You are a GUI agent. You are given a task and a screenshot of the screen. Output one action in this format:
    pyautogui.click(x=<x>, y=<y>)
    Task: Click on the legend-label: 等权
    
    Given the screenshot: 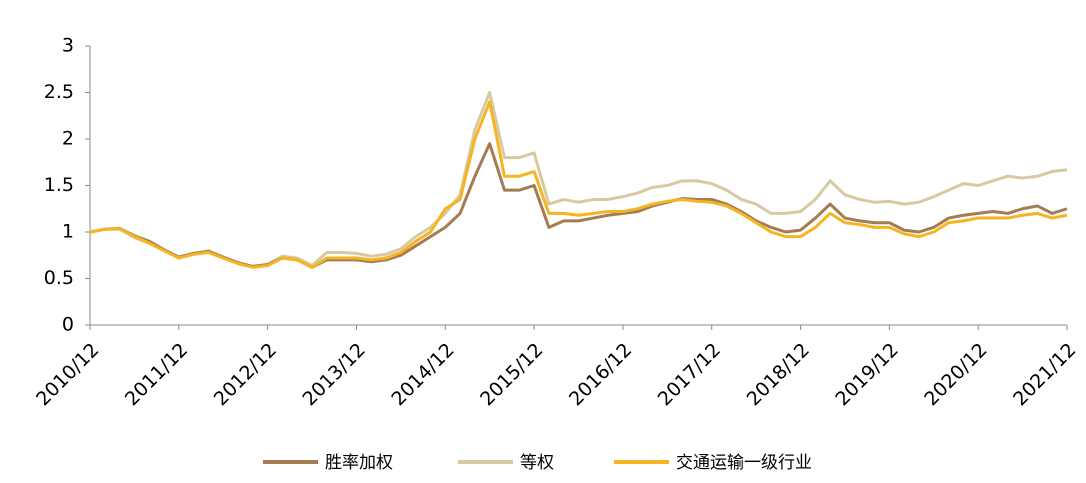 What is the action you would take?
    pyautogui.click(x=537, y=463)
    